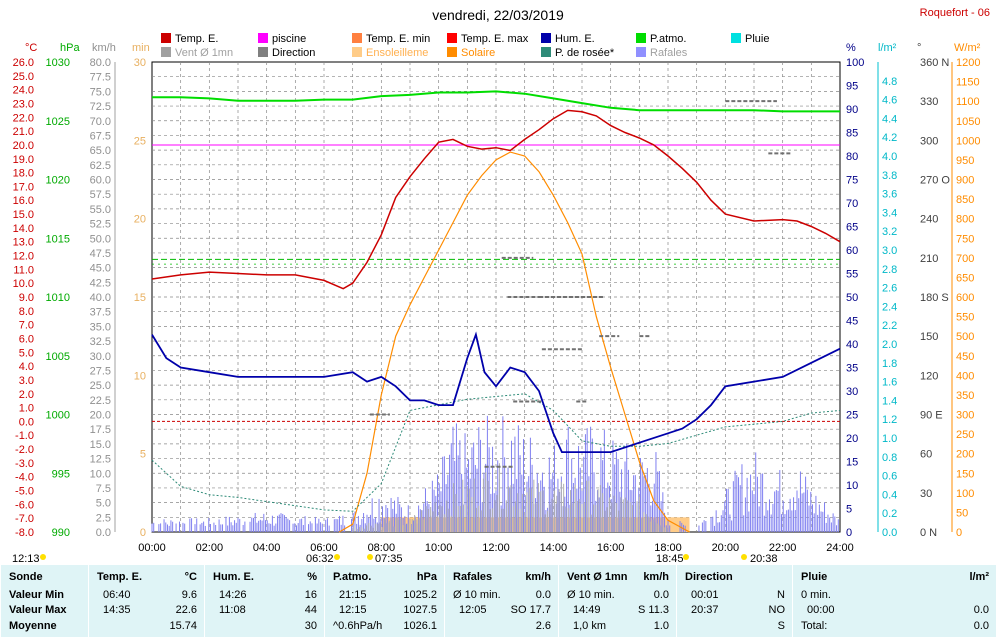 This screenshot has height=637, width=996. What do you see at coordinates (58, 357) in the screenshot?
I see `pressure-tick: 1005` at bounding box center [58, 357].